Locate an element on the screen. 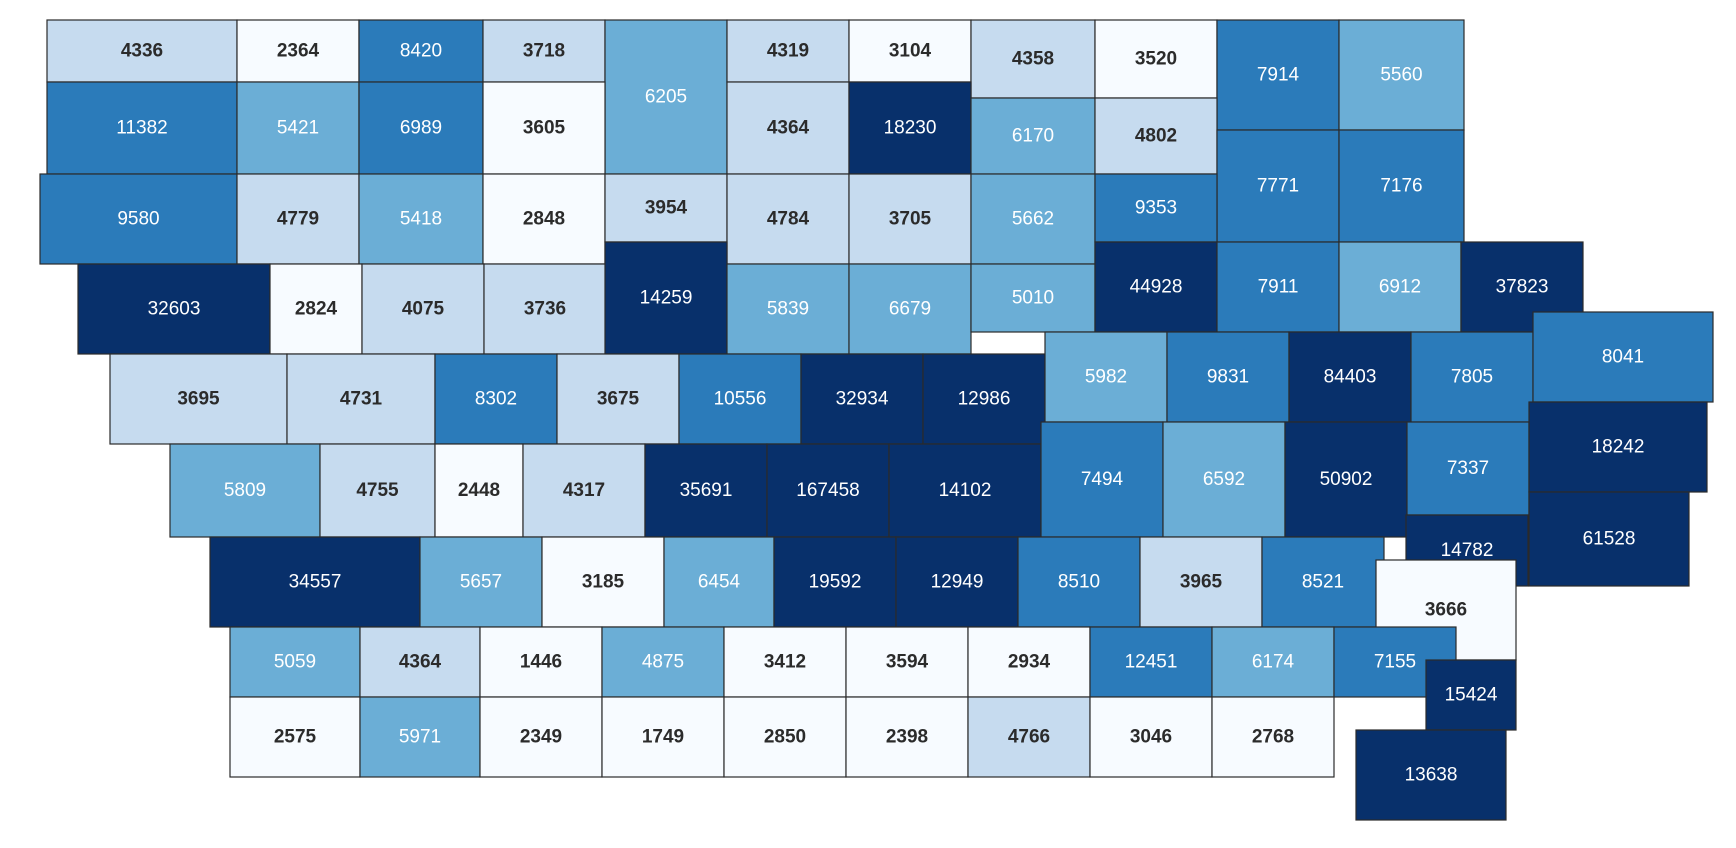 The height and width of the screenshot is (848, 1736). county-cell: 3675 is located at coordinates (618, 399).